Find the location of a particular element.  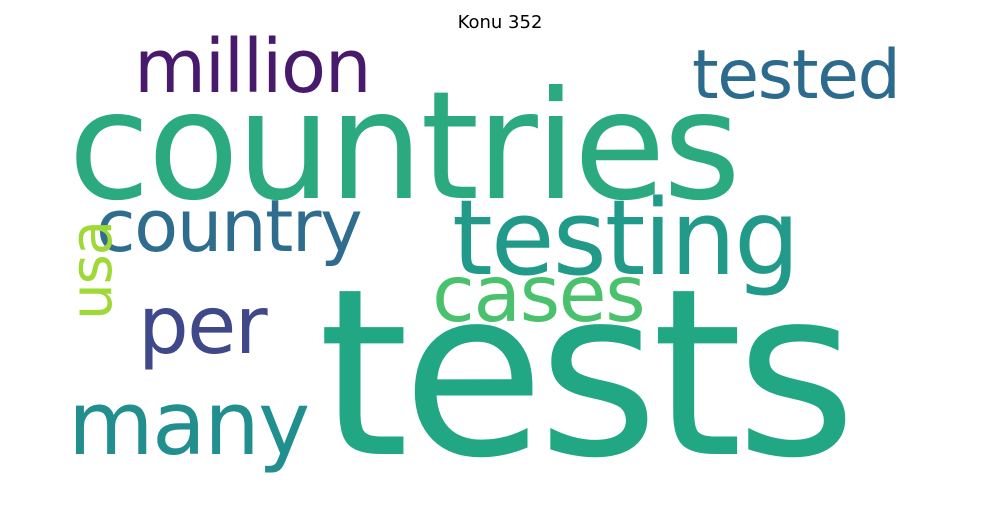

word-million: million is located at coordinates (253, 67).